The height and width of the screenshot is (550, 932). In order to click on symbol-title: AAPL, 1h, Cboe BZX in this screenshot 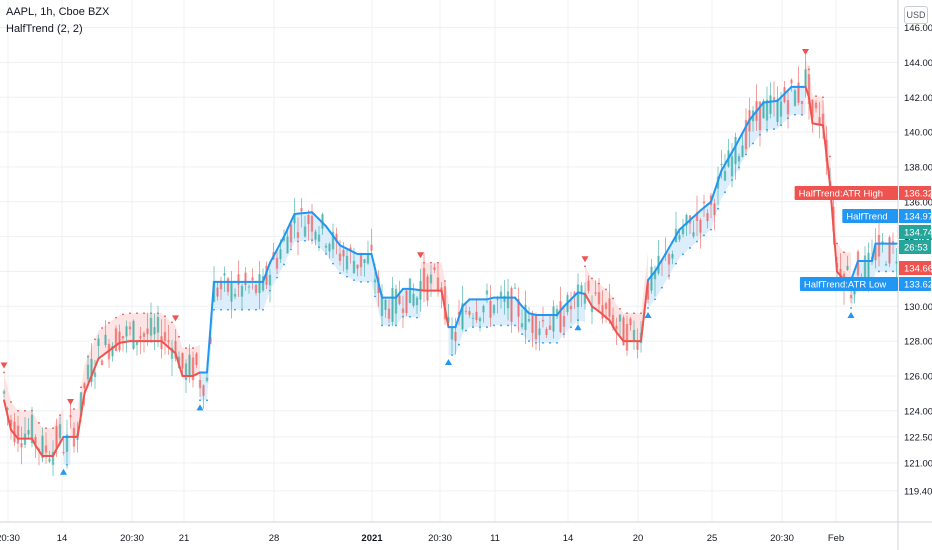, I will do `click(58, 12)`.